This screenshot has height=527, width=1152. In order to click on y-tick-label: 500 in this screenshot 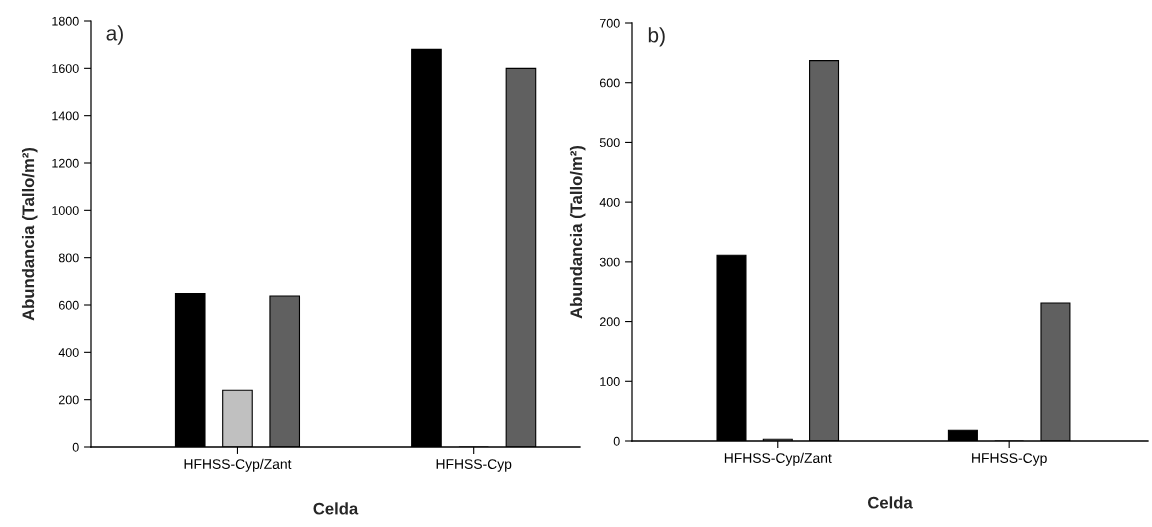, I will do `click(609, 143)`.